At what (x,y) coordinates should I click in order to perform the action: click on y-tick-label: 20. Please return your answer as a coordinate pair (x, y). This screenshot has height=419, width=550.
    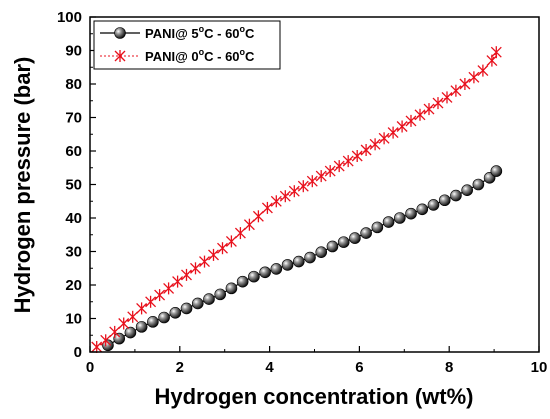
    Looking at the image, I should click on (73, 285).